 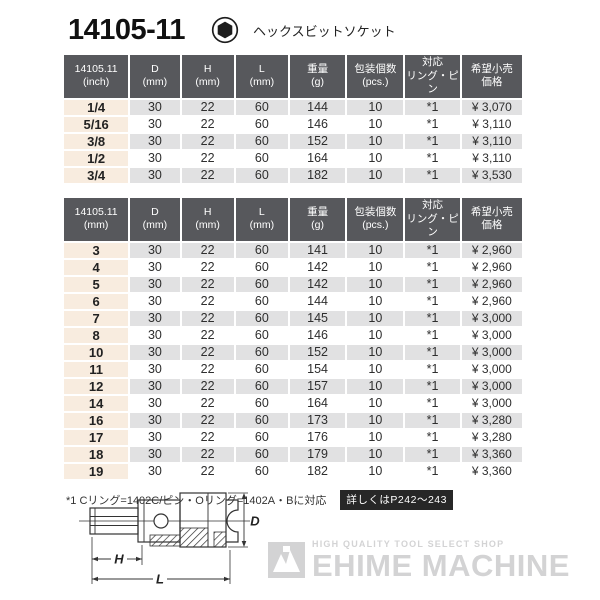 I want to click on table-row: 1/2 30 22 60 164 10 *1 ¥ 3,110, so click(x=293, y=158).